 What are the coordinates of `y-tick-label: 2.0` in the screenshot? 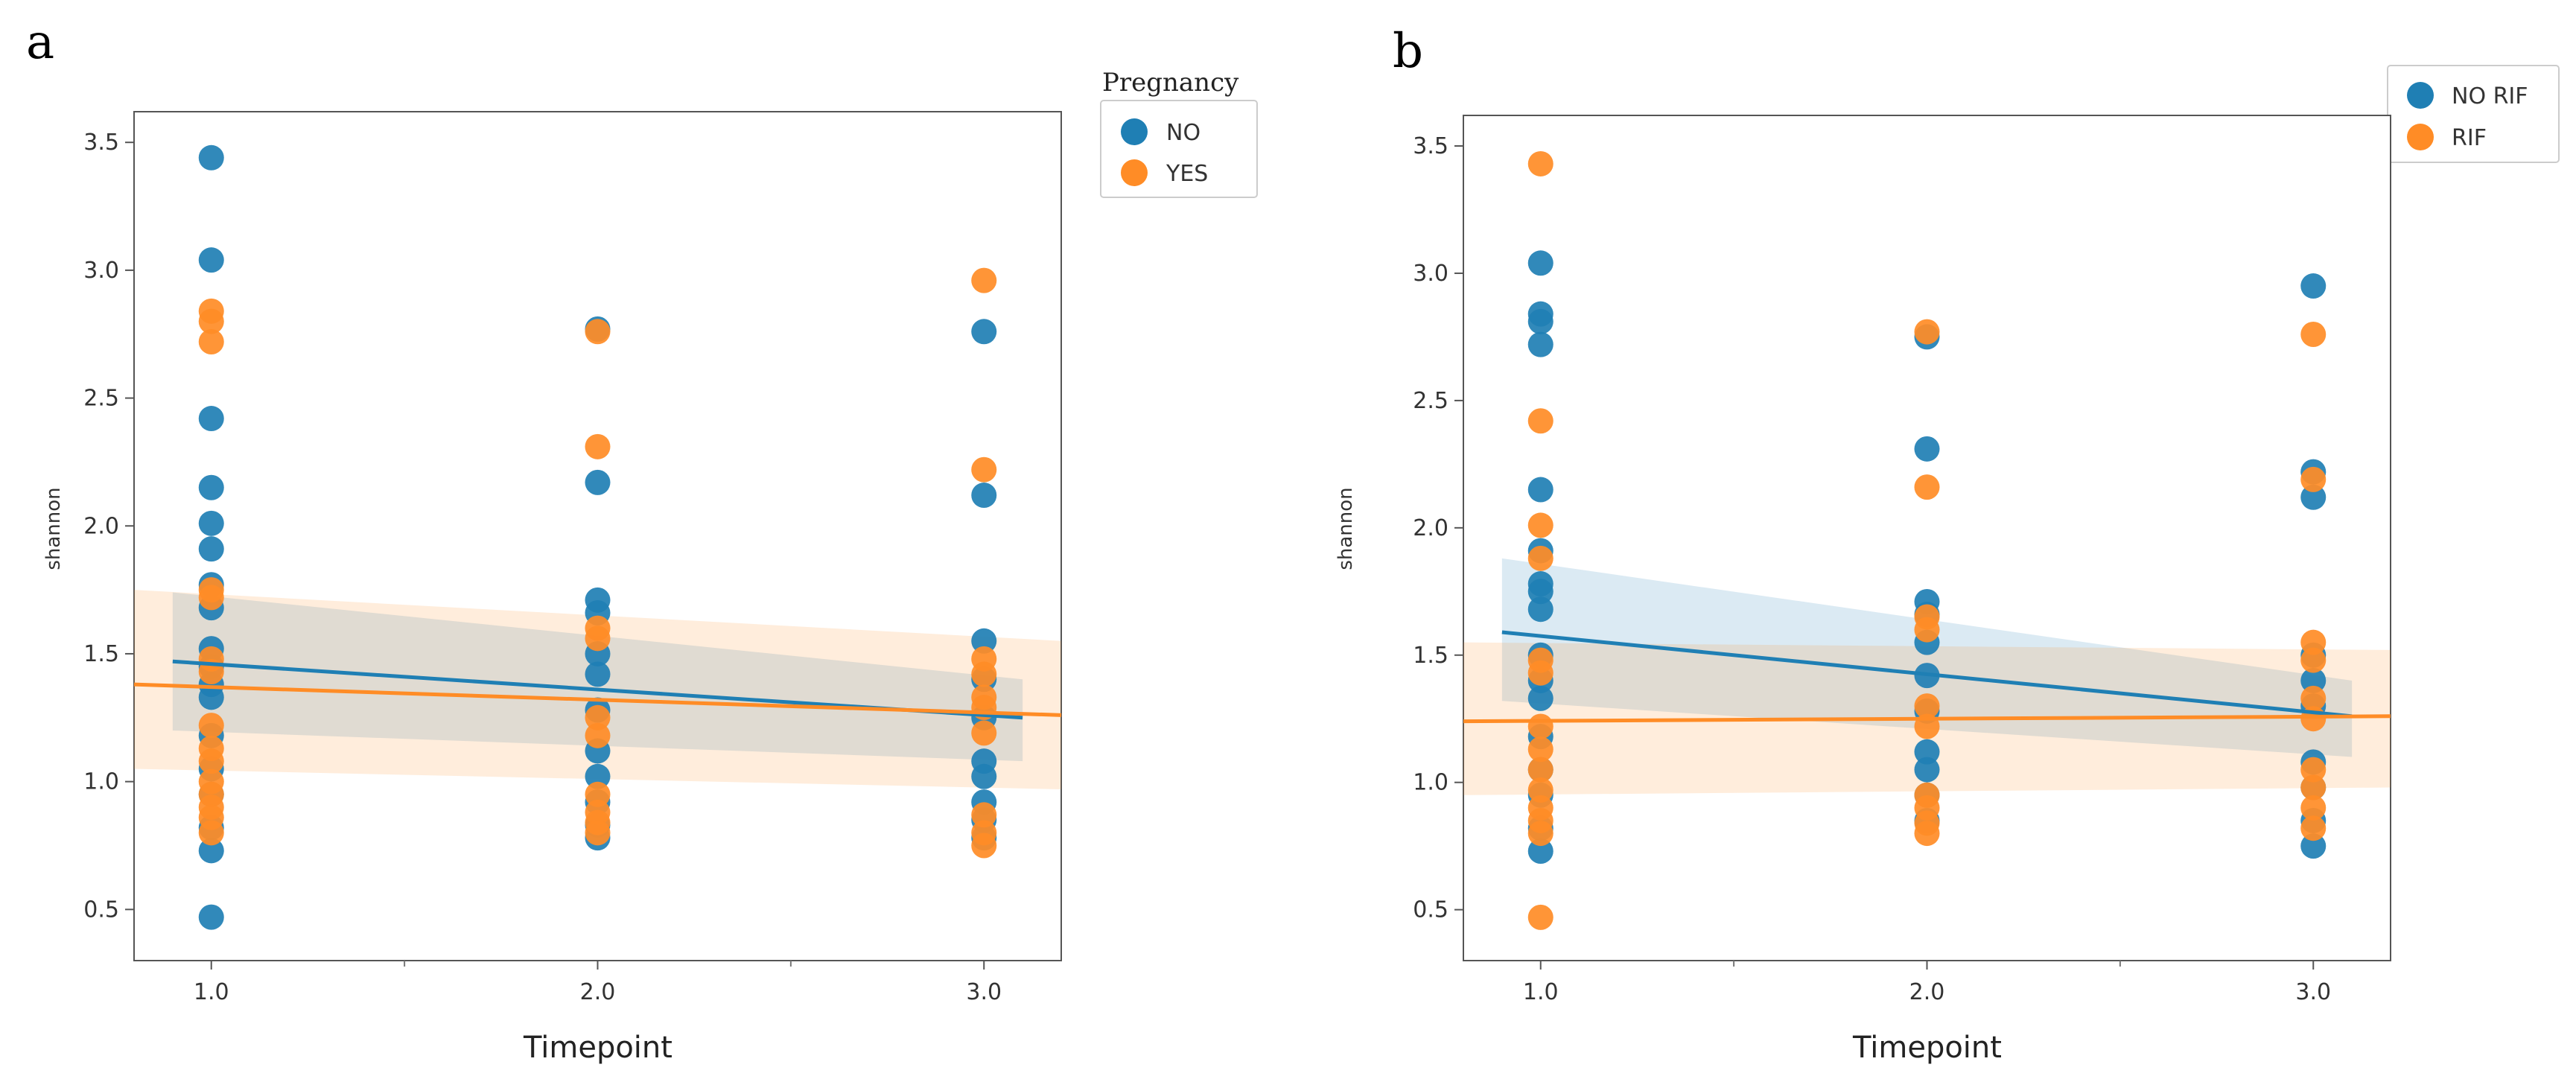 It's located at (101, 526).